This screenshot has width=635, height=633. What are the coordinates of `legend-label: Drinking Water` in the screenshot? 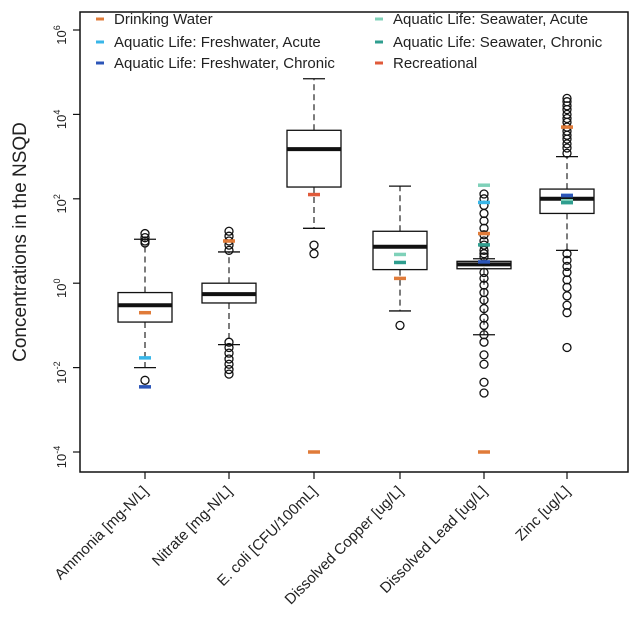 It's located at (163, 19).